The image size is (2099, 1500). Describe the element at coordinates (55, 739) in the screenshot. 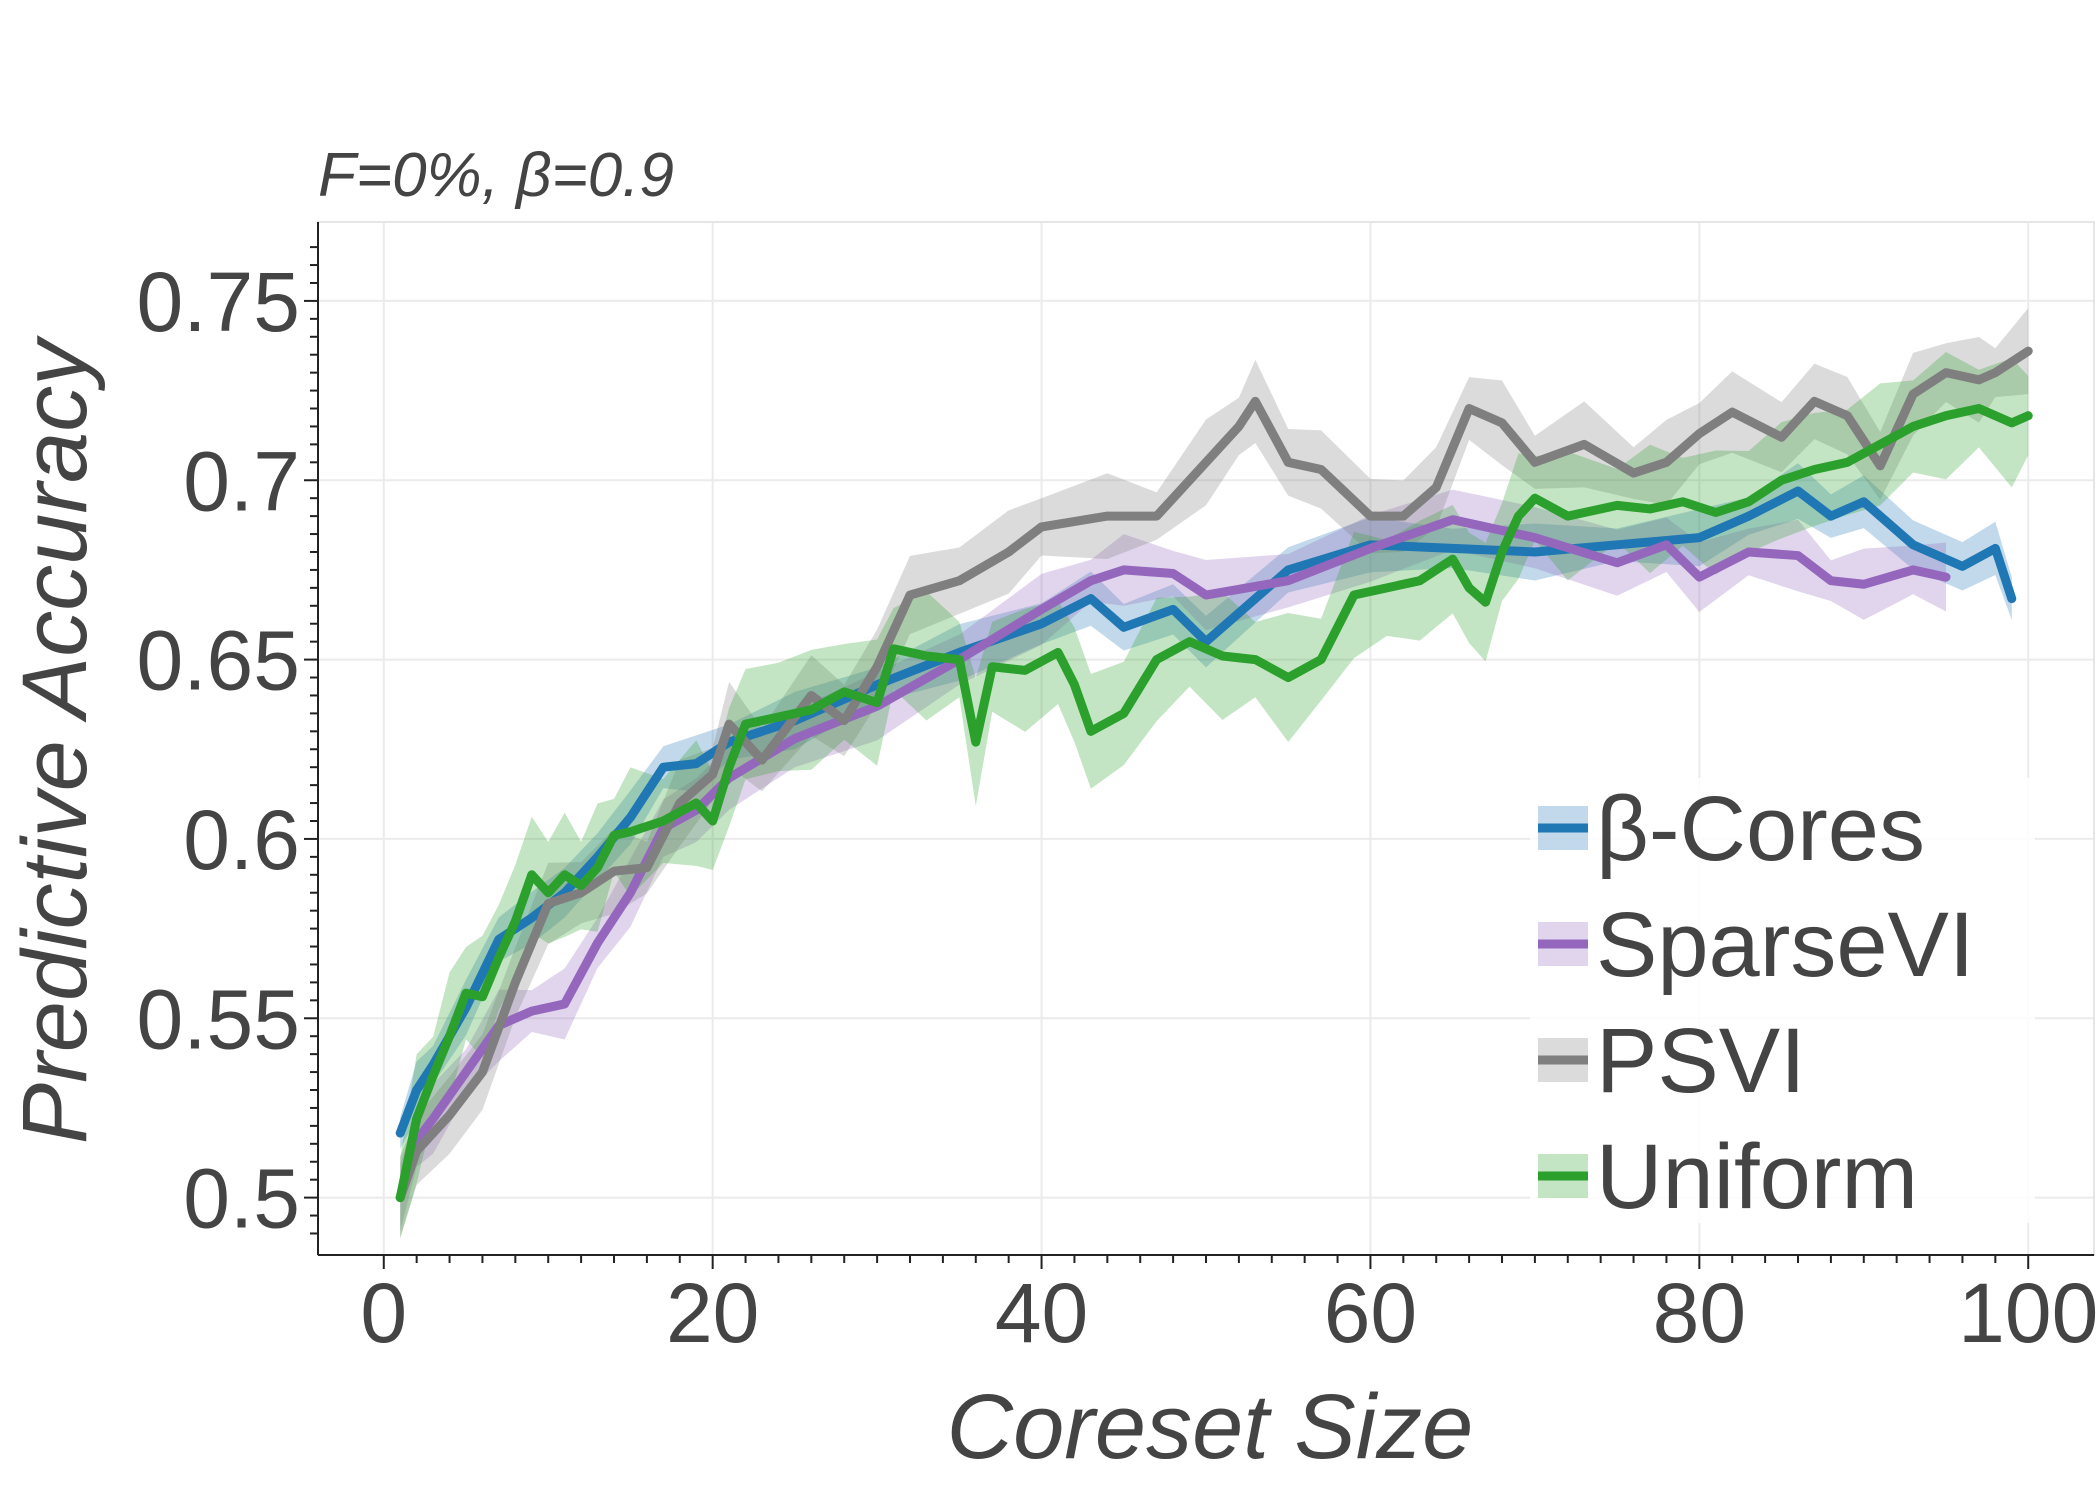

I see `y-axis-label: Predictive Accuracy` at that location.